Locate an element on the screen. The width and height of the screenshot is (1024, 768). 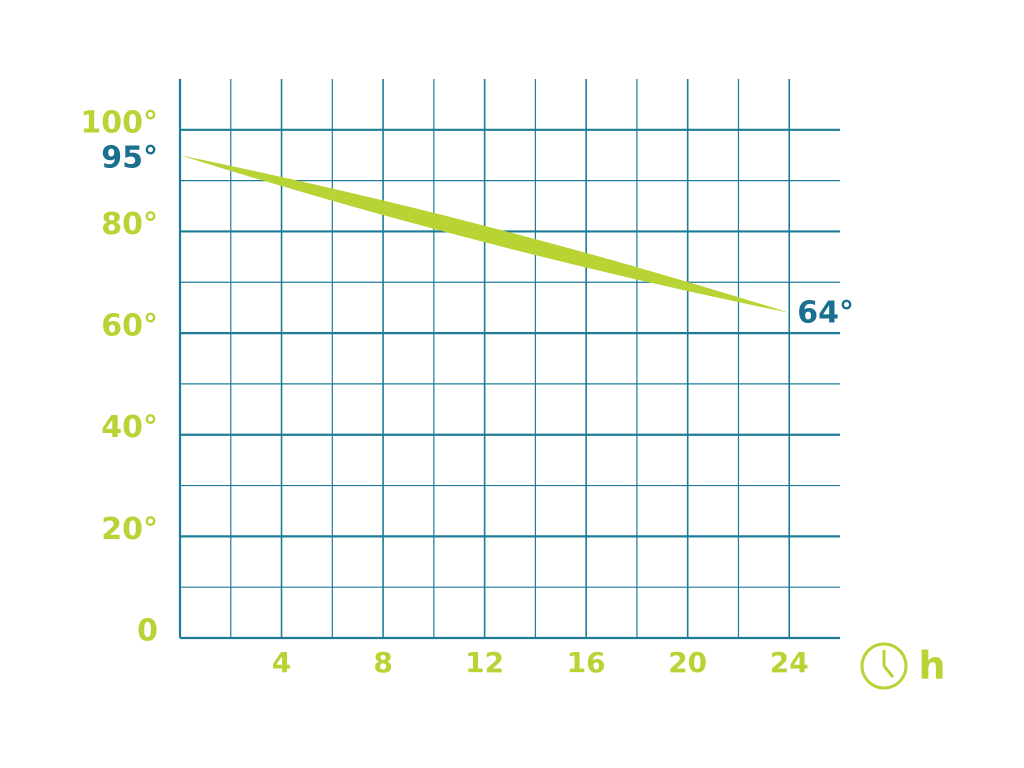
x-tick-label: 4 is located at coordinates (281, 662).